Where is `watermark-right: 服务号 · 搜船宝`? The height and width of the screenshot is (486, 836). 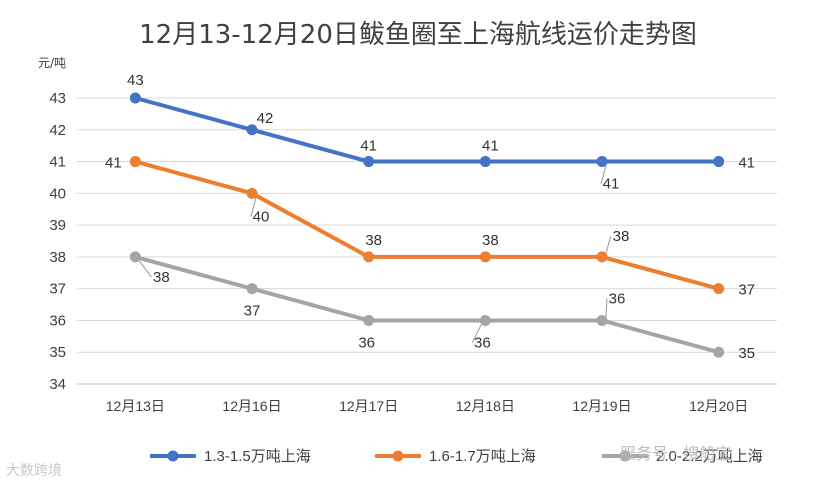
watermark-right: 服务号 · 搜船宝 is located at coordinates (676, 453).